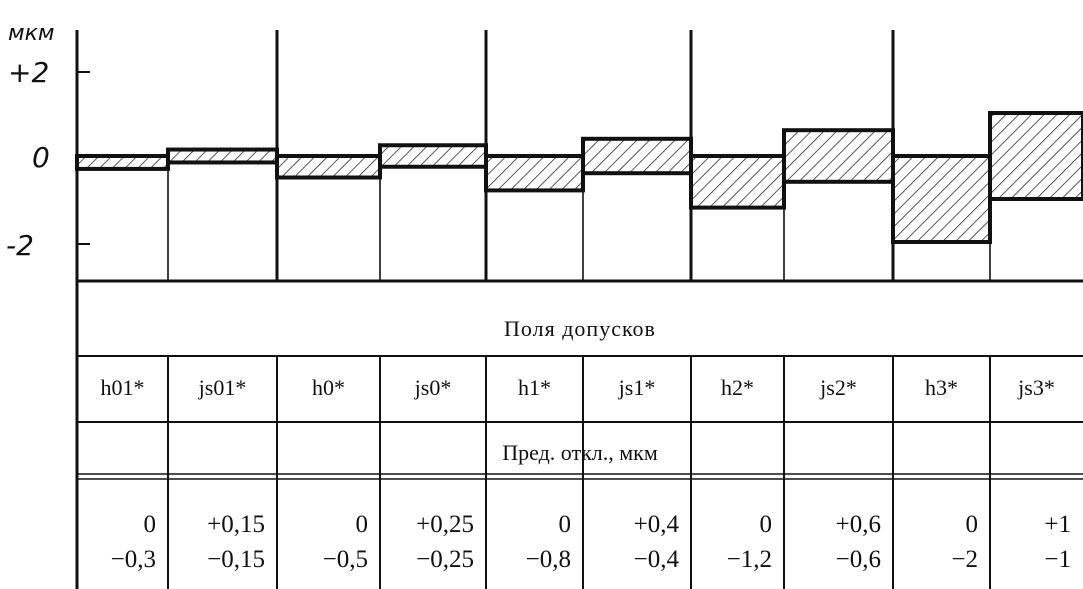  What do you see at coordinates (941, 387) in the screenshot?
I see `field-name-cell: h3*` at bounding box center [941, 387].